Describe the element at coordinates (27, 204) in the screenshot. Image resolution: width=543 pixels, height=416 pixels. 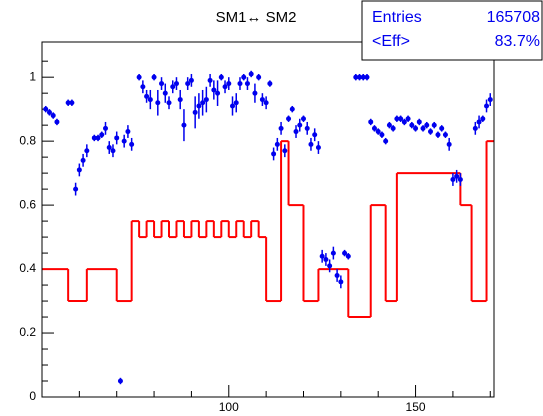
I see `y-tick-label: 0.6` at that location.